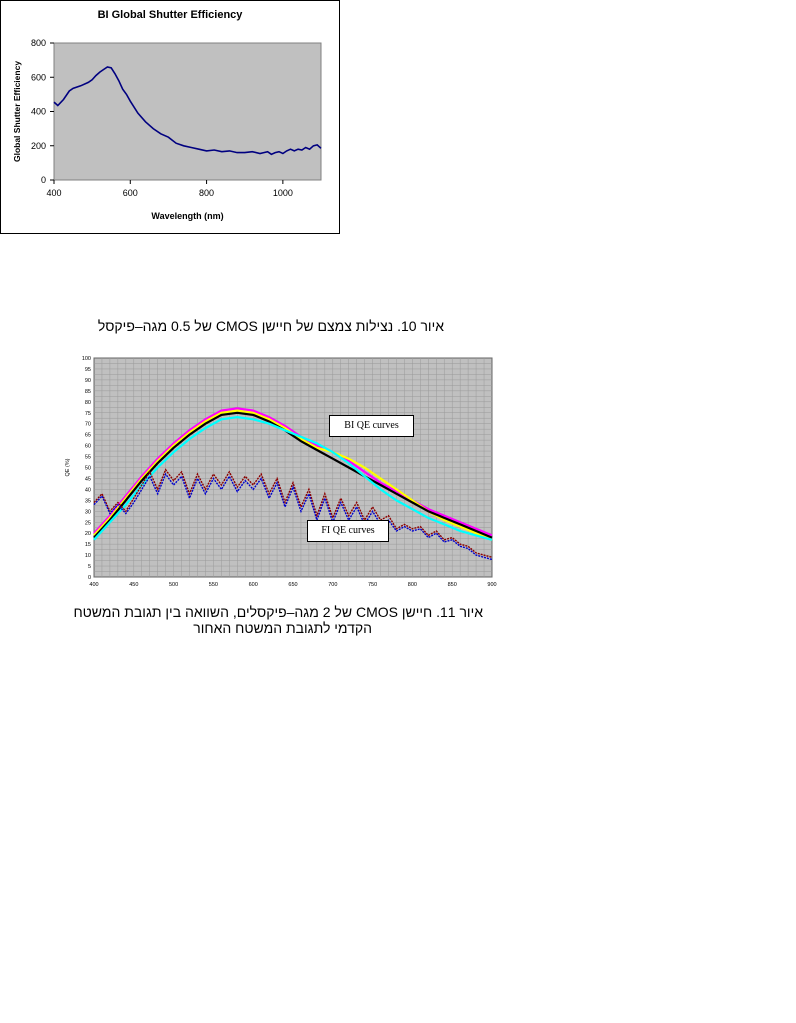  Describe the element at coordinates (372, 585) in the screenshot. I see `chart2-x-tick-label: 750` at that location.